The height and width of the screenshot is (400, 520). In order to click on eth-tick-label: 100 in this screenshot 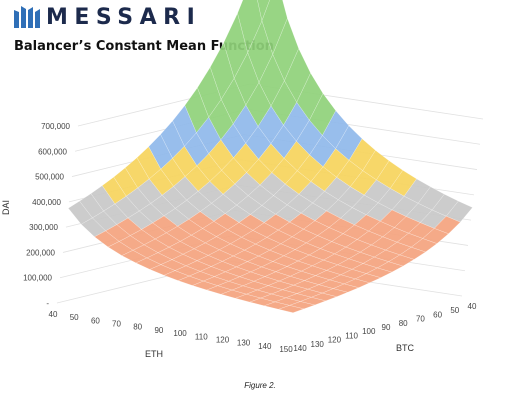, I will do `click(180, 333)`.